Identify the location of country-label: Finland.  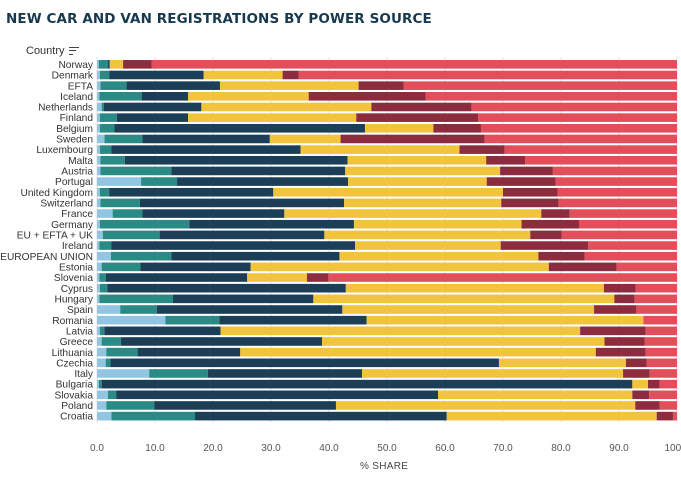
(77, 118).